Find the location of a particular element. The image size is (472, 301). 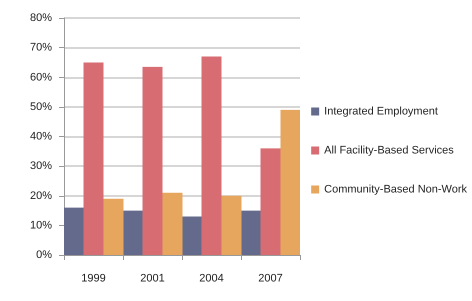

y-tick-label: 10% is located at coordinates (41, 225).